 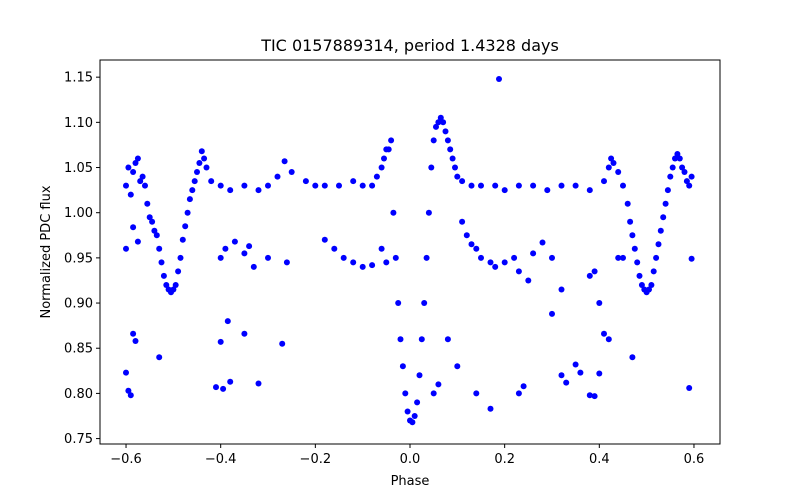 I want to click on y-tick-label: 0.95, so click(x=78, y=258).